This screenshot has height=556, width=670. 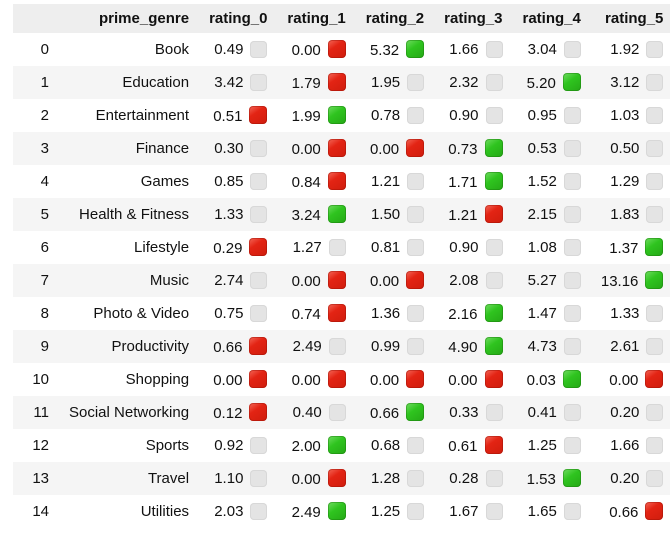 I want to click on rating-cell: 0.28, so click(x=473, y=478).